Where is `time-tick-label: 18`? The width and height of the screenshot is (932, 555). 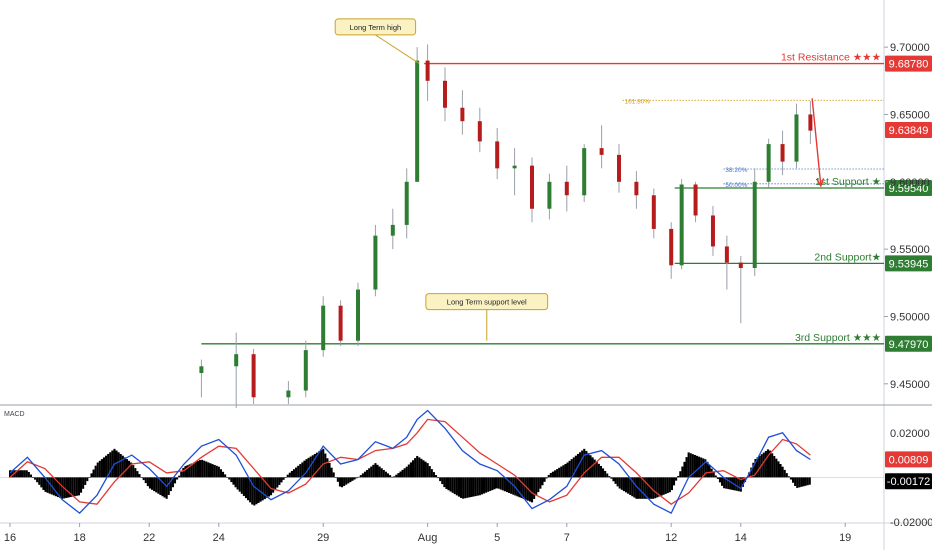 time-tick-label: 18 is located at coordinates (79, 538).